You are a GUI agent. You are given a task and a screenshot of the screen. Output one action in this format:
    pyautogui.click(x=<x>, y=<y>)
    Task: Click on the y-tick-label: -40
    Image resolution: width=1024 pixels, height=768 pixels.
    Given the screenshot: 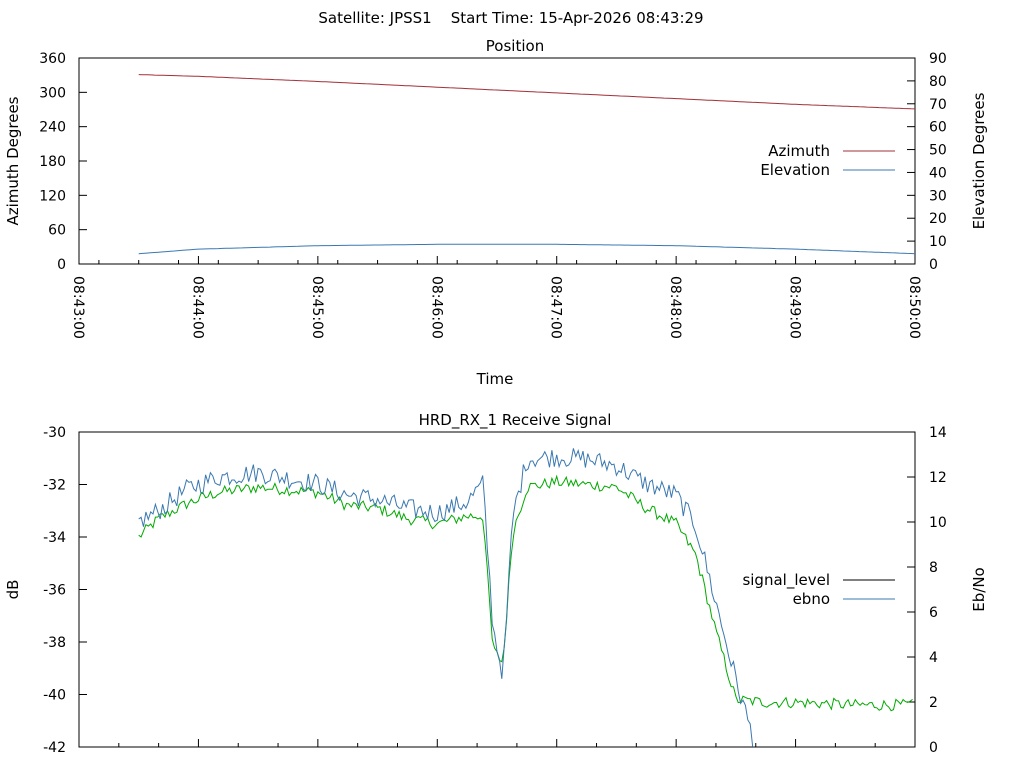 What is the action you would take?
    pyautogui.click(x=54, y=696)
    